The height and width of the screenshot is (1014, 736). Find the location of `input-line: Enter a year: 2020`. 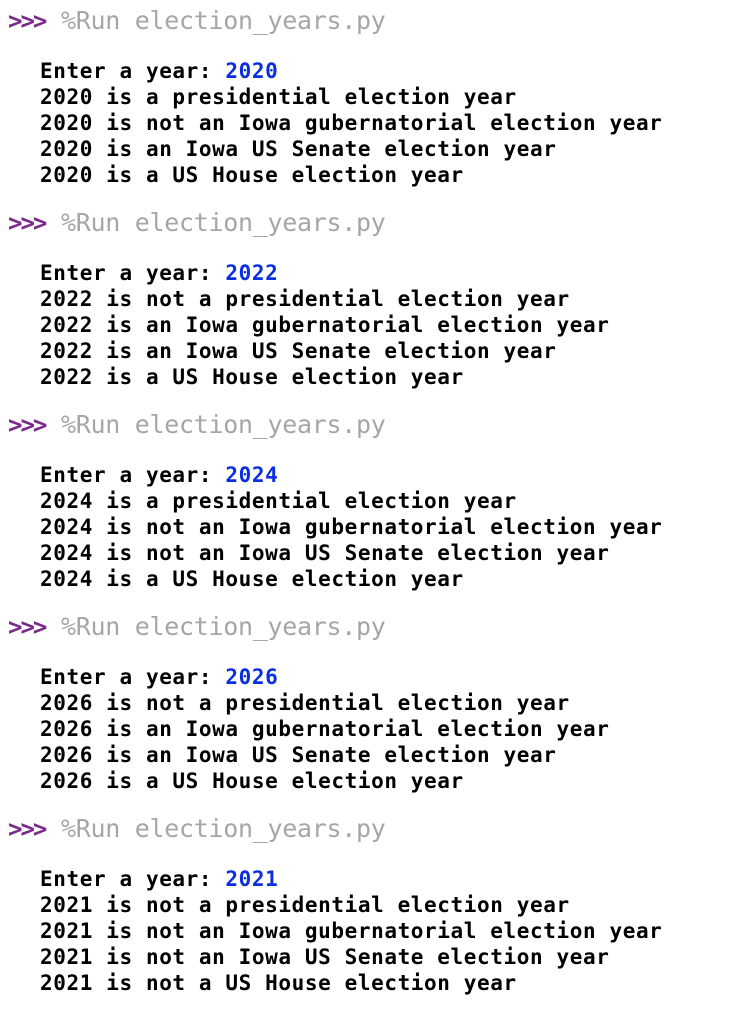

input-line: Enter a year: 2020 is located at coordinates (388, 71).